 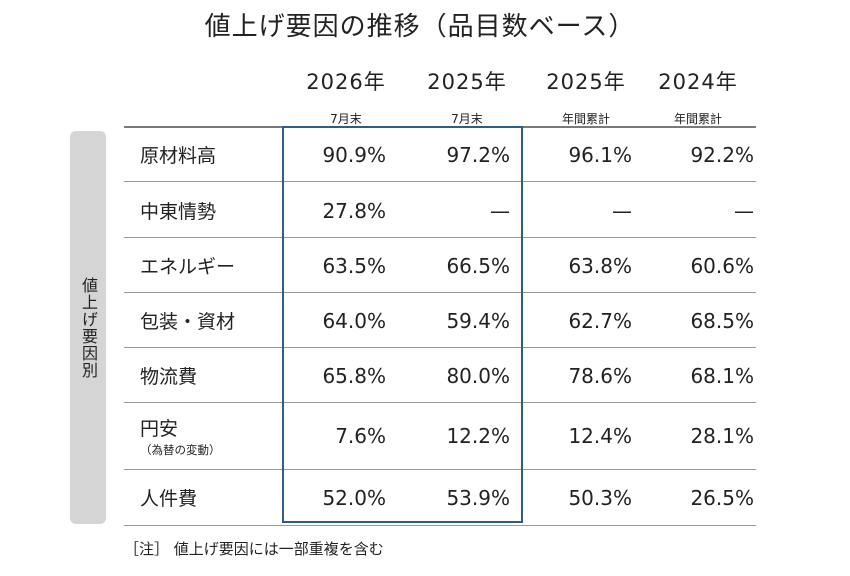 What do you see at coordinates (600, 320) in the screenshot?
I see `table-cell: 62.7%` at bounding box center [600, 320].